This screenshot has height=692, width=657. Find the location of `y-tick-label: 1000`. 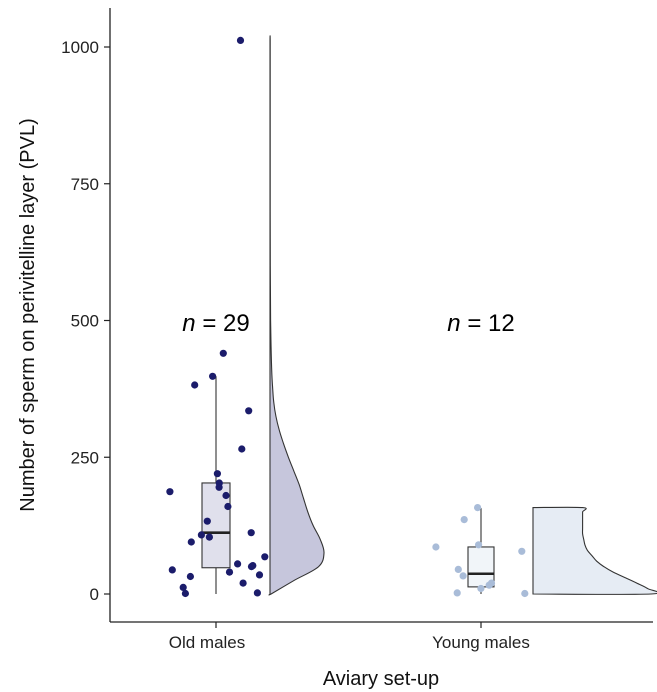

y-tick-label: 1000 is located at coordinates (80, 47).